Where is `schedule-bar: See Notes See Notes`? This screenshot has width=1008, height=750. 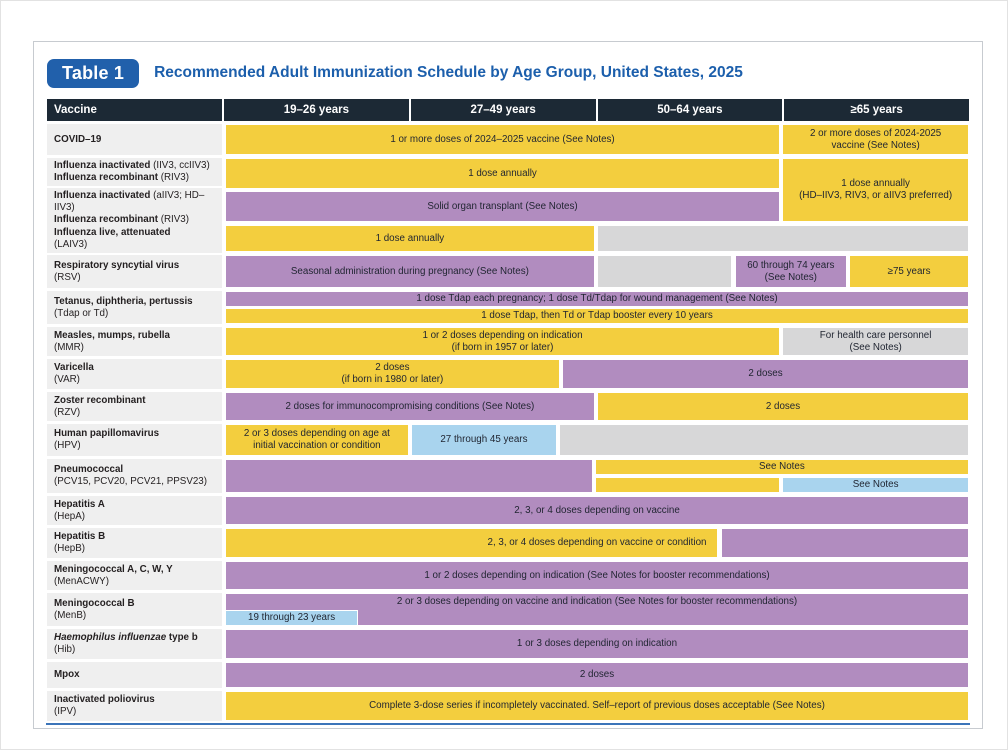 schedule-bar: See Notes See Notes is located at coordinates (597, 476).